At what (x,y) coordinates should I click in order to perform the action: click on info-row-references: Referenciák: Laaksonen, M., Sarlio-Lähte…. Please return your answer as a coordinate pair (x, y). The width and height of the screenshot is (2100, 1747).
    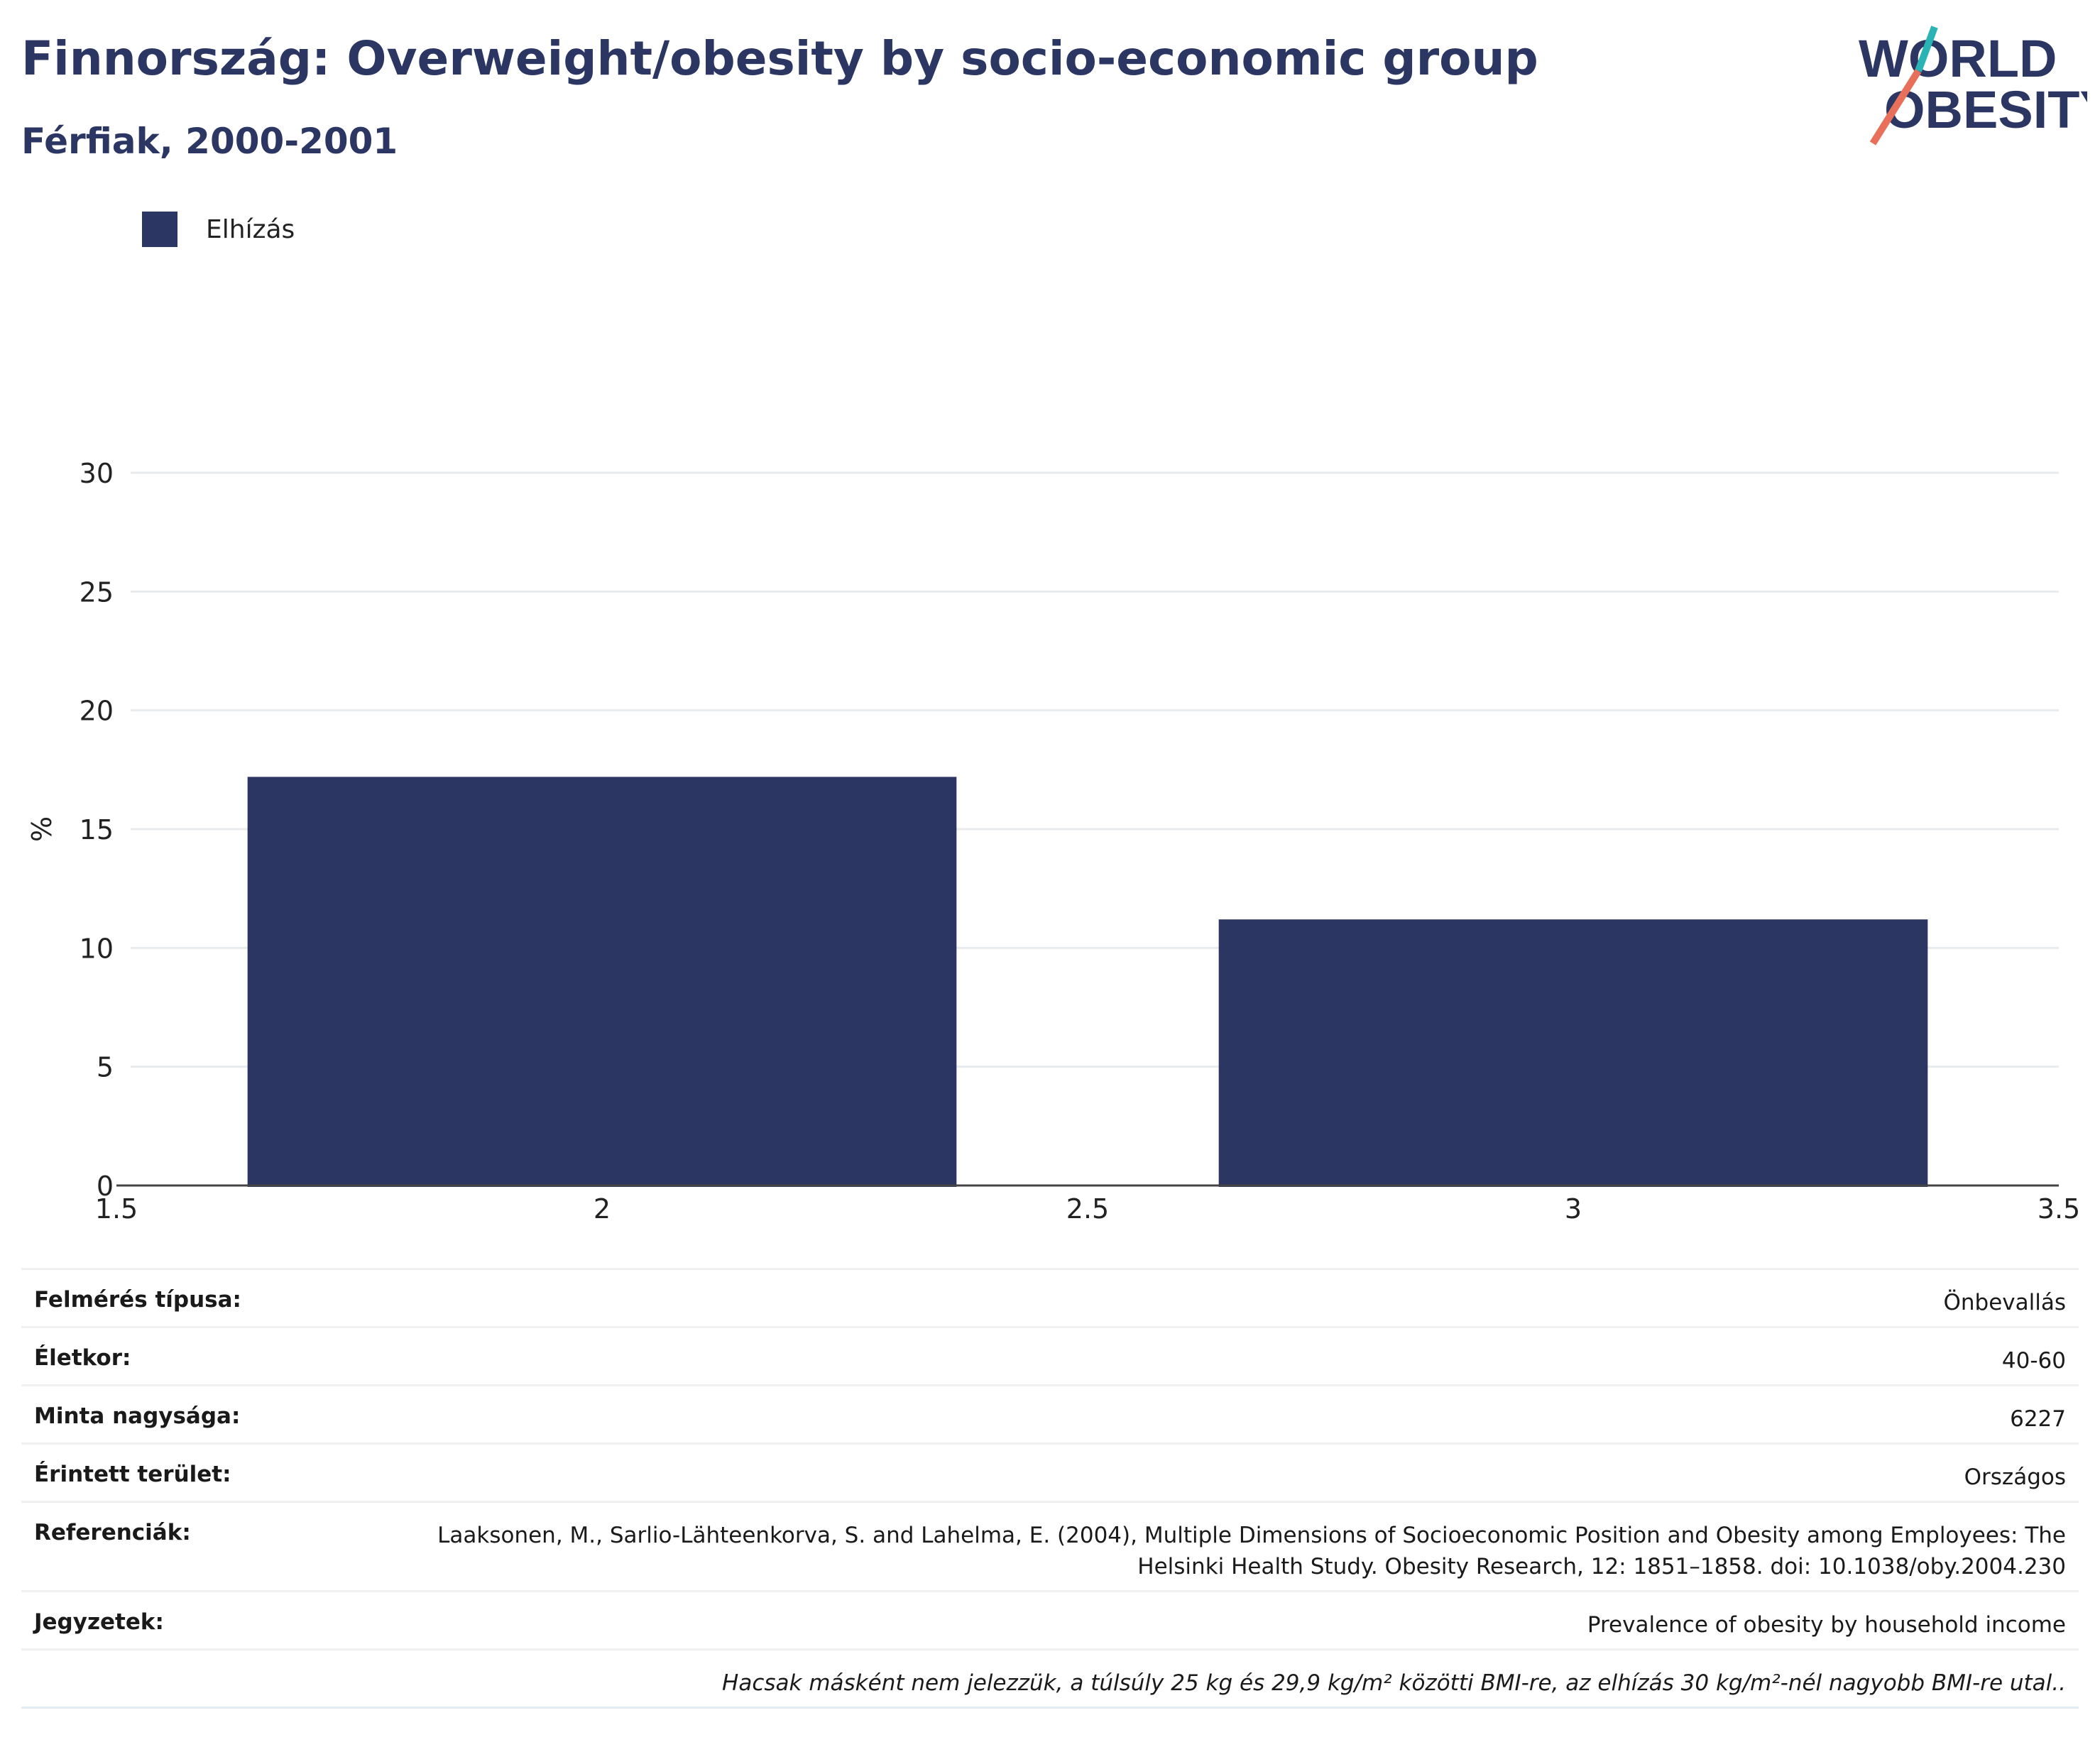
    Looking at the image, I should click on (1050, 1546).